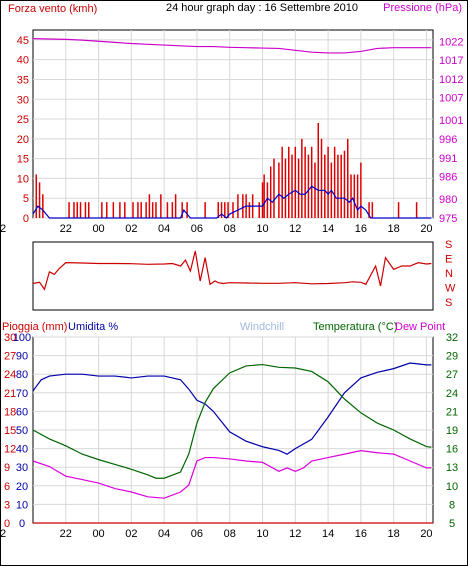 The height and width of the screenshot is (566, 468). What do you see at coordinates (452, 357) in the screenshot?
I see `y-tick-label-temperature: 29` at bounding box center [452, 357].